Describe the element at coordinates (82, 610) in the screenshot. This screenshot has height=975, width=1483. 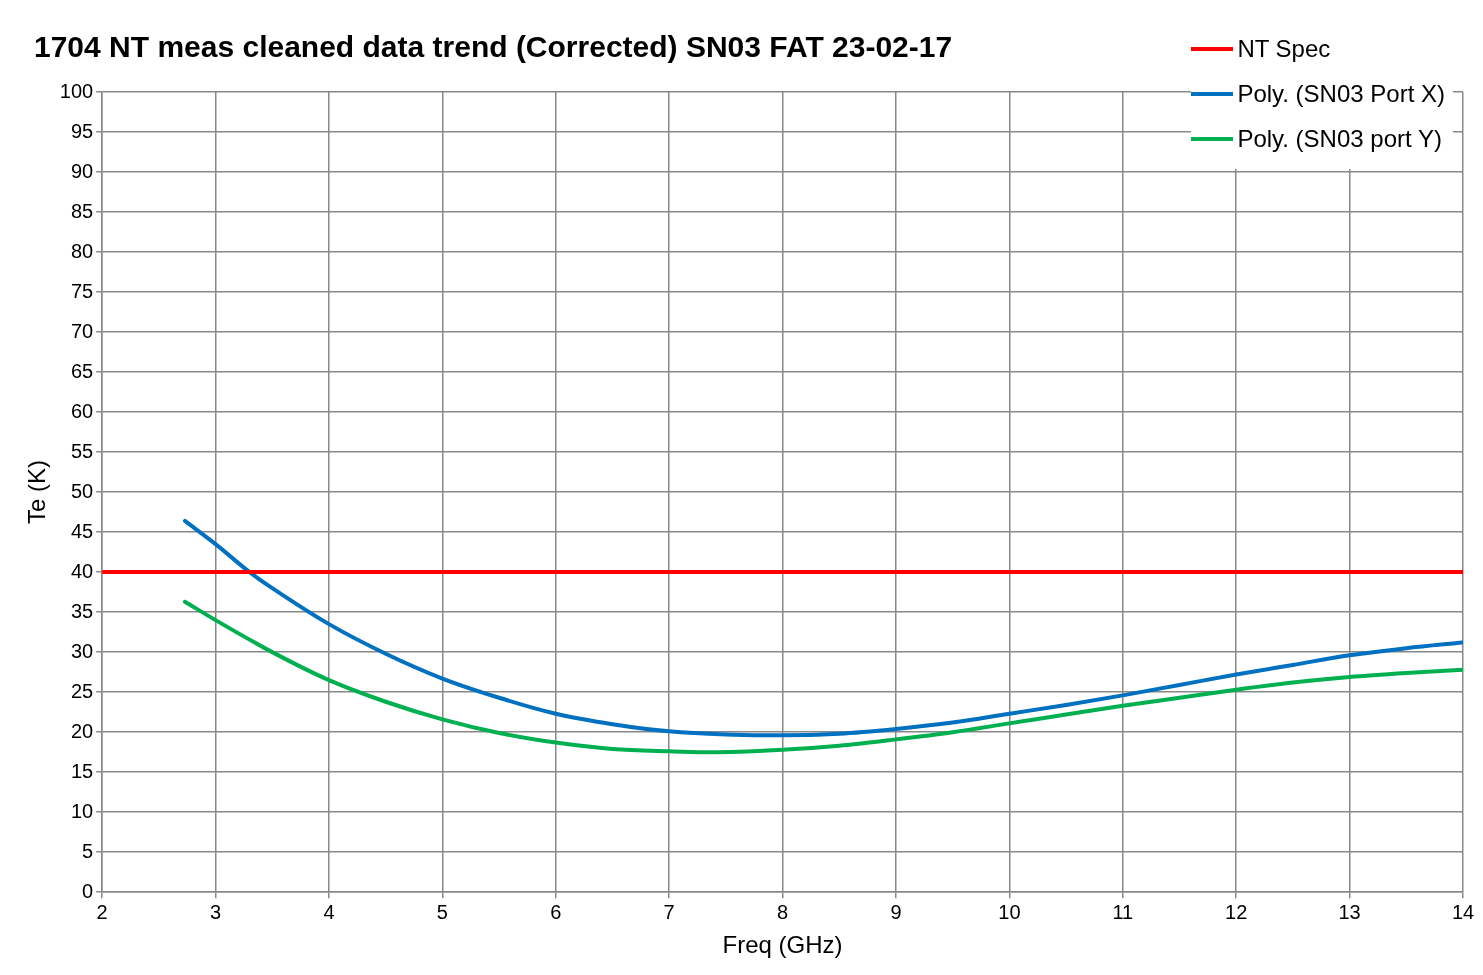
I see `y-tick-label: 35` at that location.